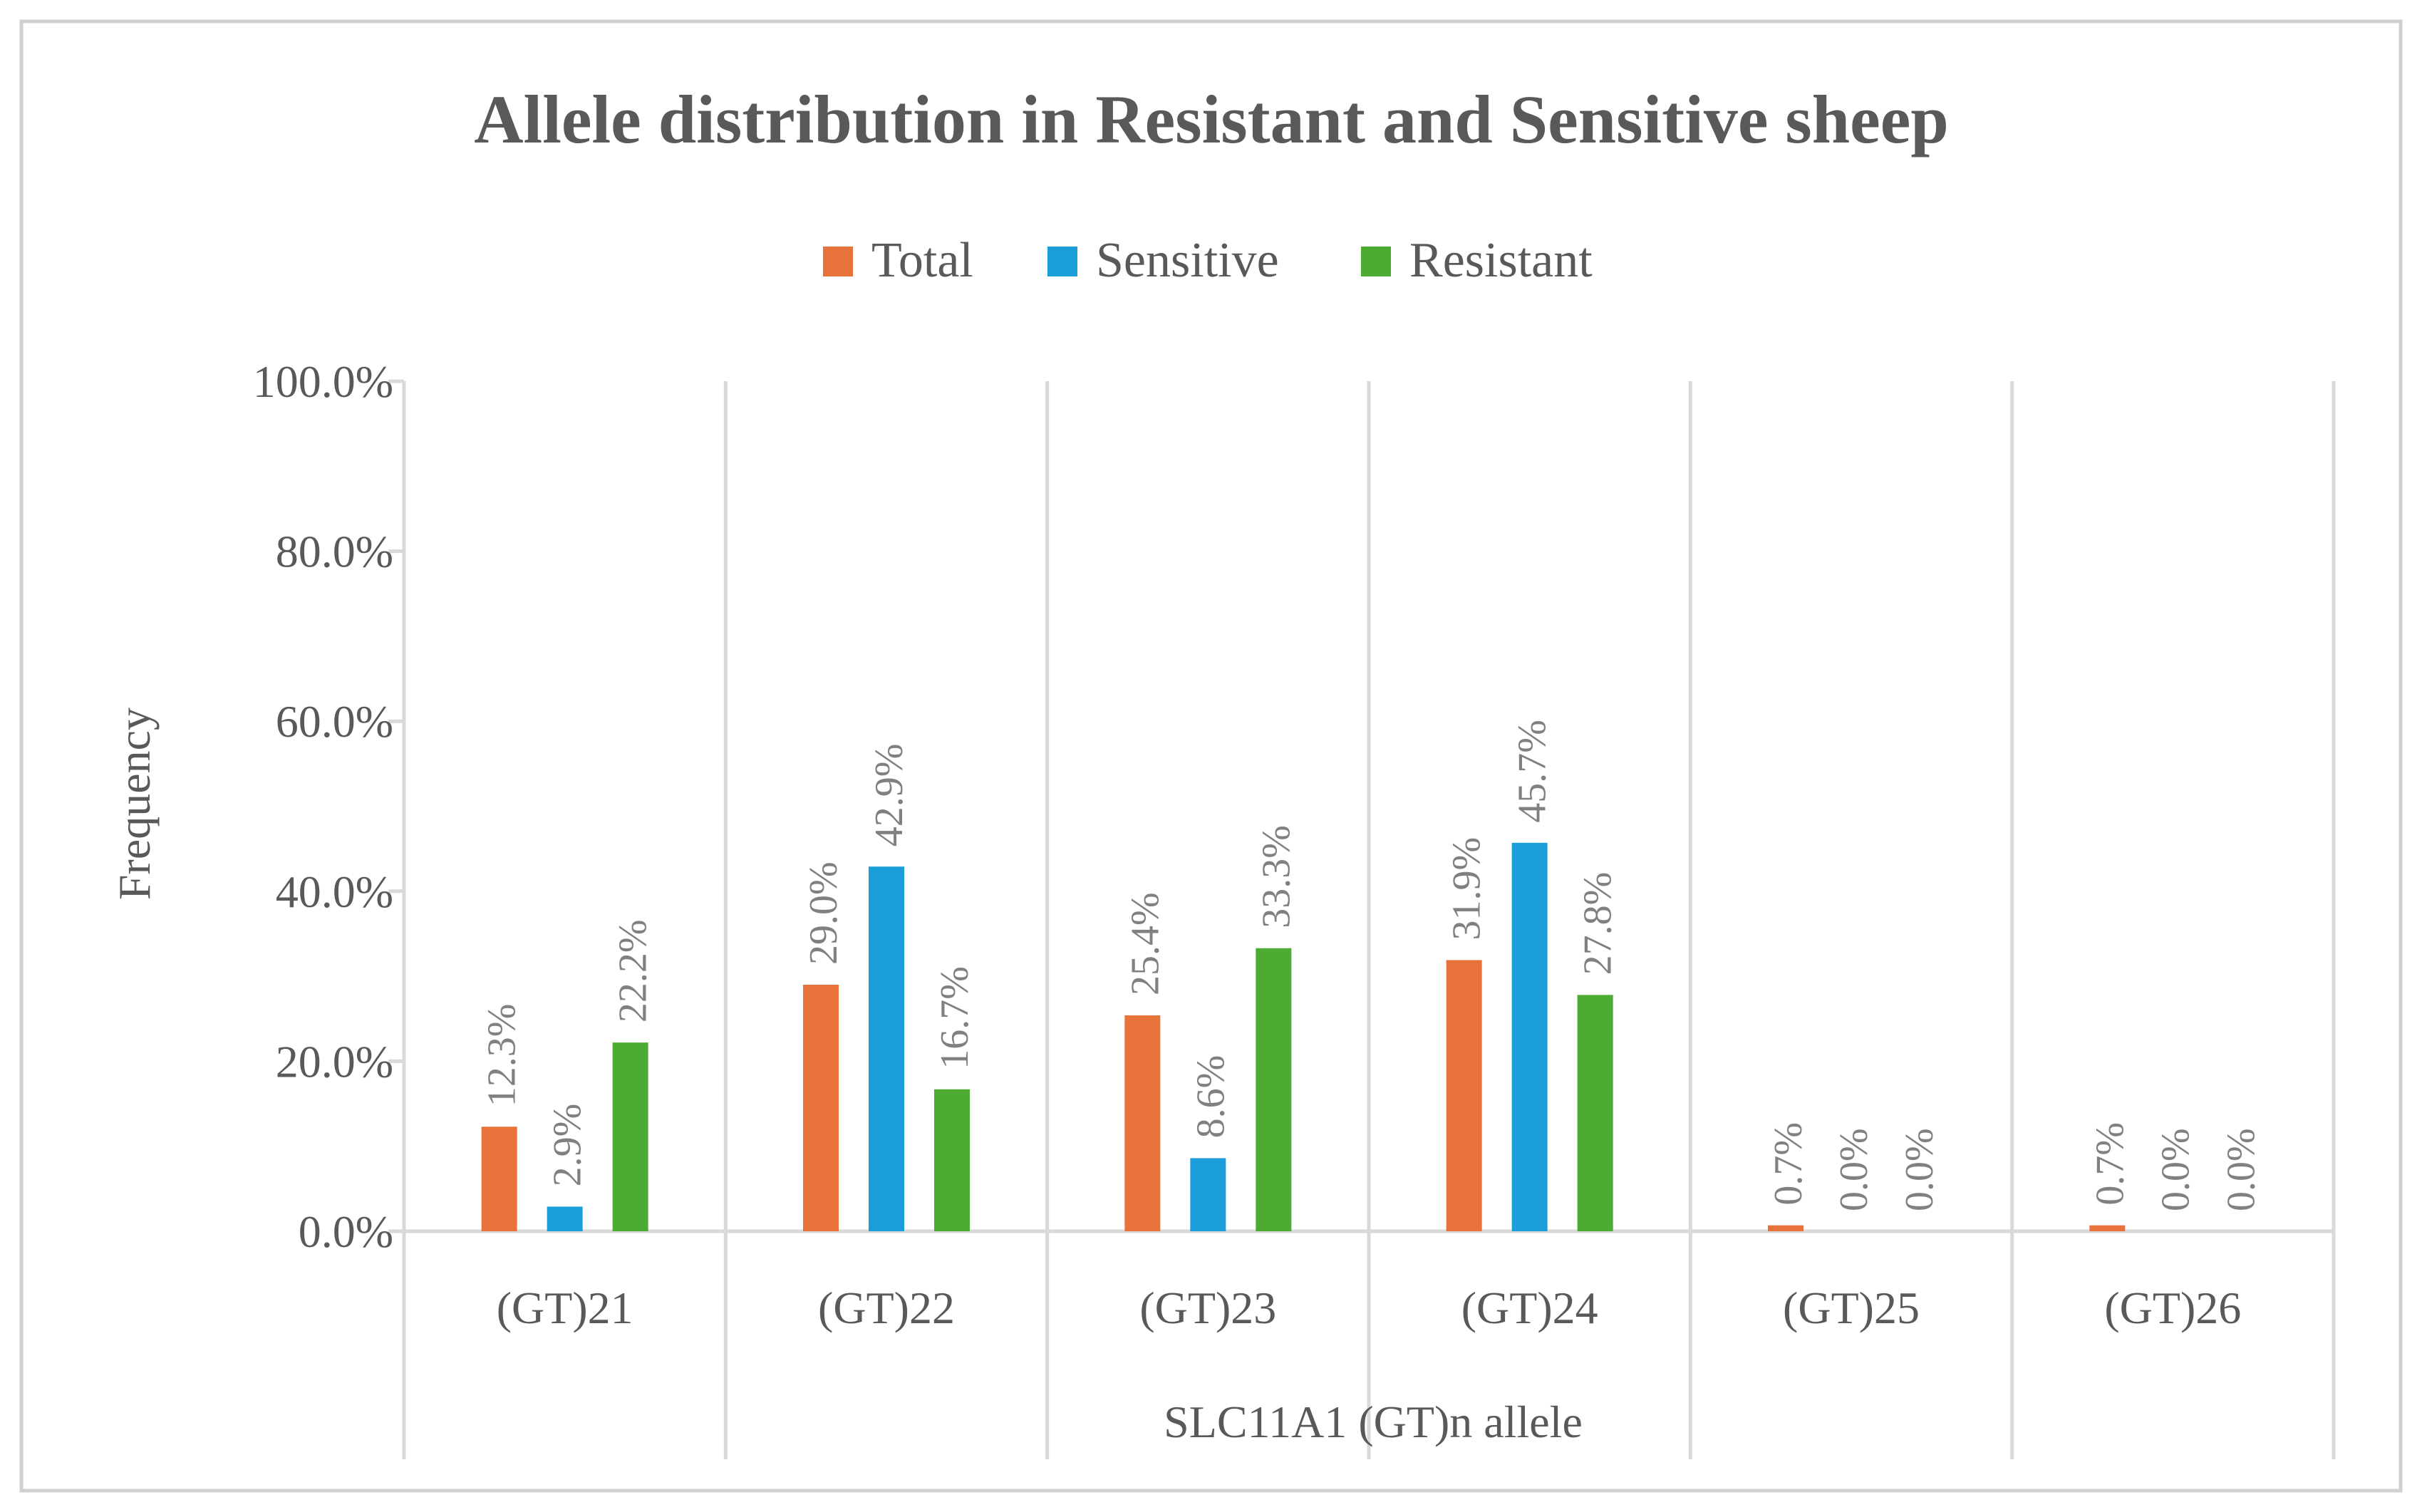 This screenshot has height=1512, width=2422. What do you see at coordinates (1501, 260) in the screenshot?
I see `legend-label-resistant: Resistant` at bounding box center [1501, 260].